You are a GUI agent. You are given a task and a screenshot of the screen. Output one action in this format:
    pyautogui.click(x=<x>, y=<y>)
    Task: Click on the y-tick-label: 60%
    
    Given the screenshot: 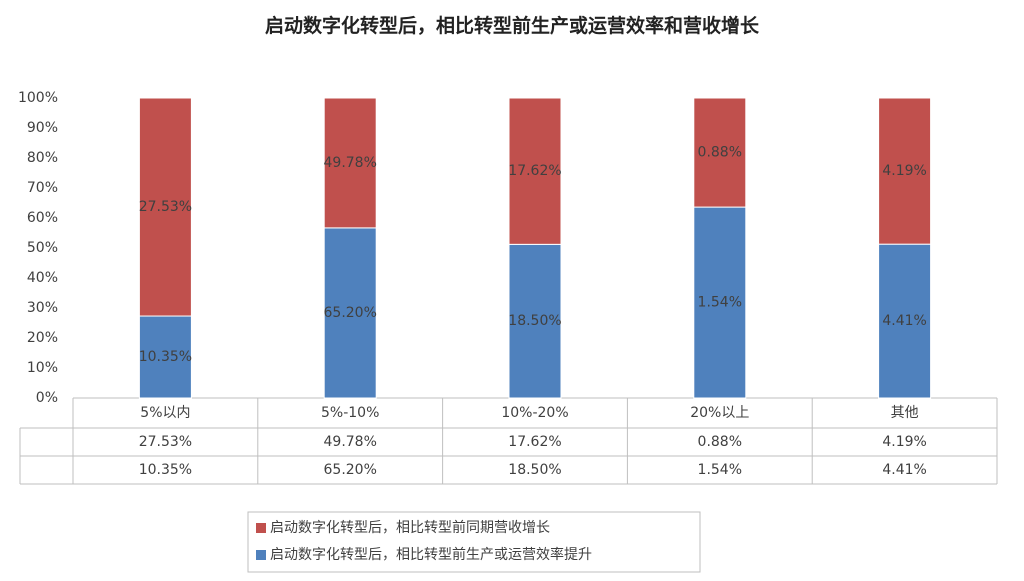 What is the action you would take?
    pyautogui.click(x=42, y=218)
    